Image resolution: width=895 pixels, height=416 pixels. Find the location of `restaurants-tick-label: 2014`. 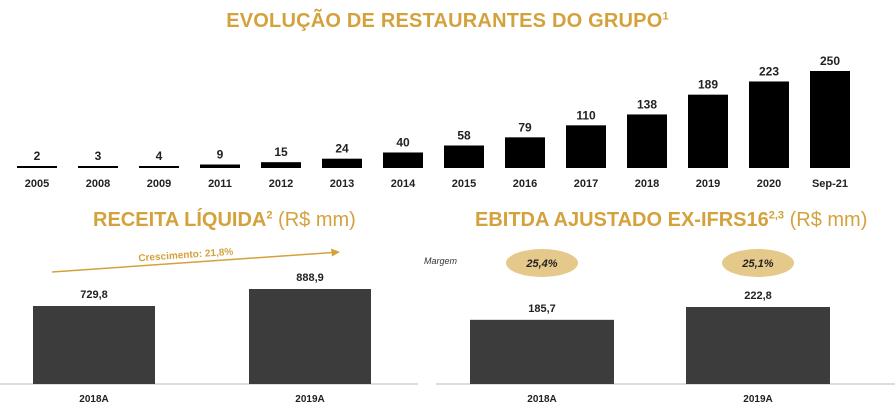

restaurants-tick-label: 2014 is located at coordinates (403, 184).